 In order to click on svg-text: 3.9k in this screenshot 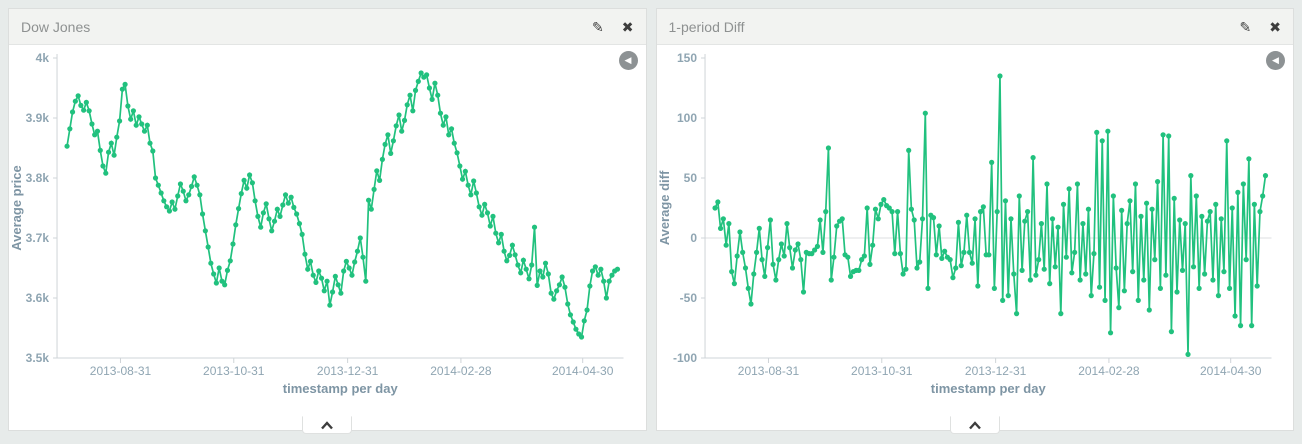, I will do `click(38, 118)`.